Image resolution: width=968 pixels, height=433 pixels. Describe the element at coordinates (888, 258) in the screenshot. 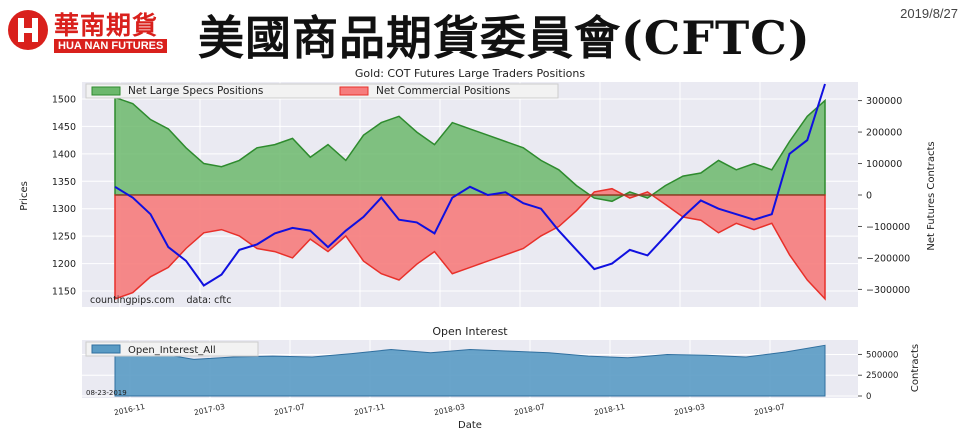

I see `contracts-tick-label: −200000` at that location.